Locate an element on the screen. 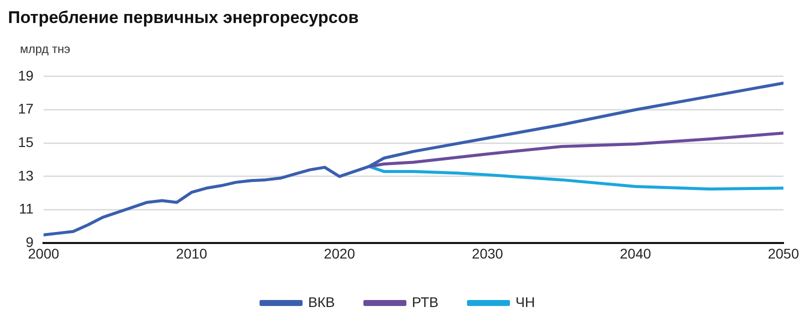  y-tick-label: 15 is located at coordinates (26, 142).